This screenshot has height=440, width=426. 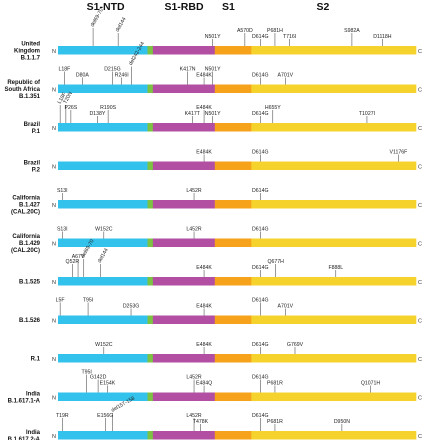 I want to click on domain-header-s1-ntd: S1-NTD, so click(x=106, y=7).